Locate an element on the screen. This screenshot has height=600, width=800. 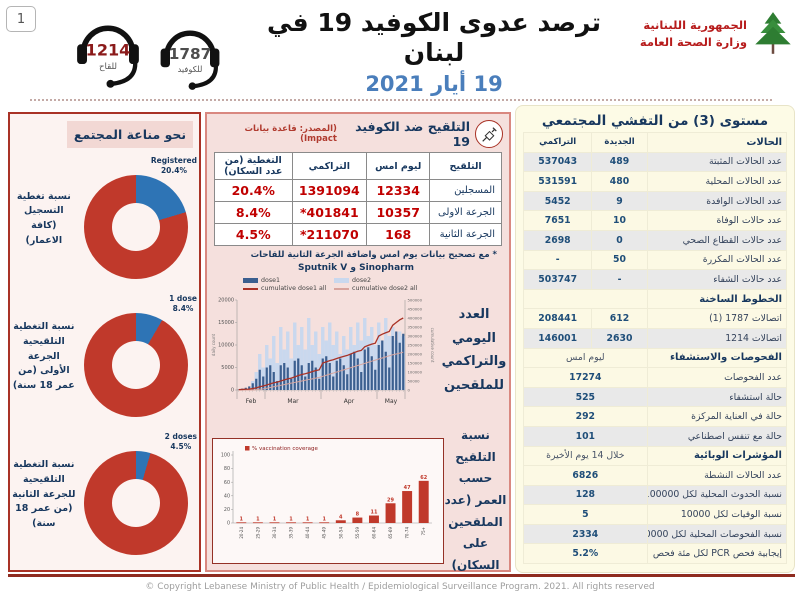
vaccination-source: (المصدر: قاعدة بيانات Impact) is located at coordinates (290, 134).